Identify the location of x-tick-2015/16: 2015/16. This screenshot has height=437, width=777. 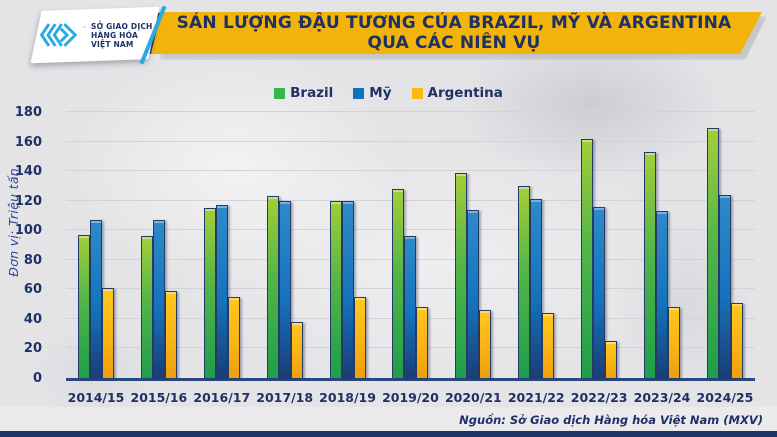
(159, 397).